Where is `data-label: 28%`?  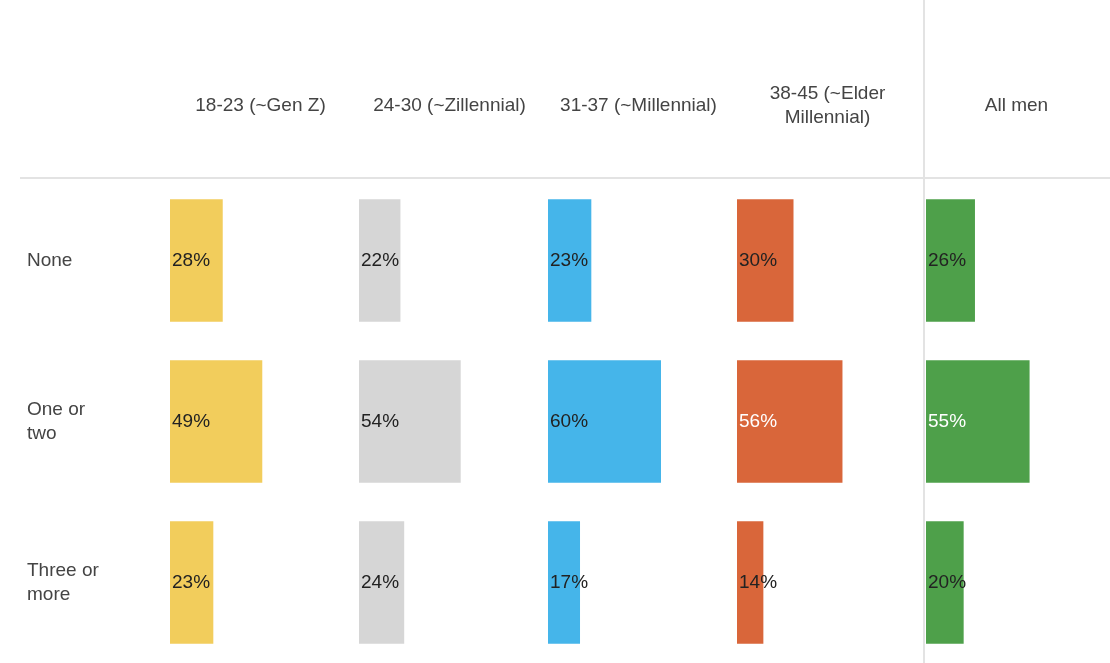 data-label: 28% is located at coordinates (191, 259).